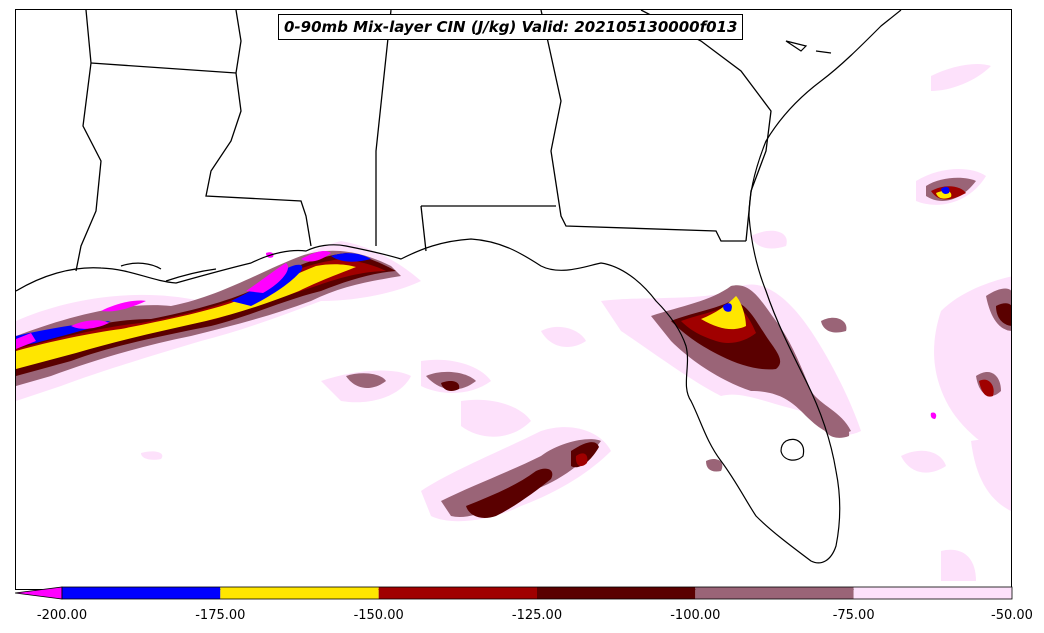 This screenshot has height=633, width=1044. I want to click on colorbar, so click(514, 593).